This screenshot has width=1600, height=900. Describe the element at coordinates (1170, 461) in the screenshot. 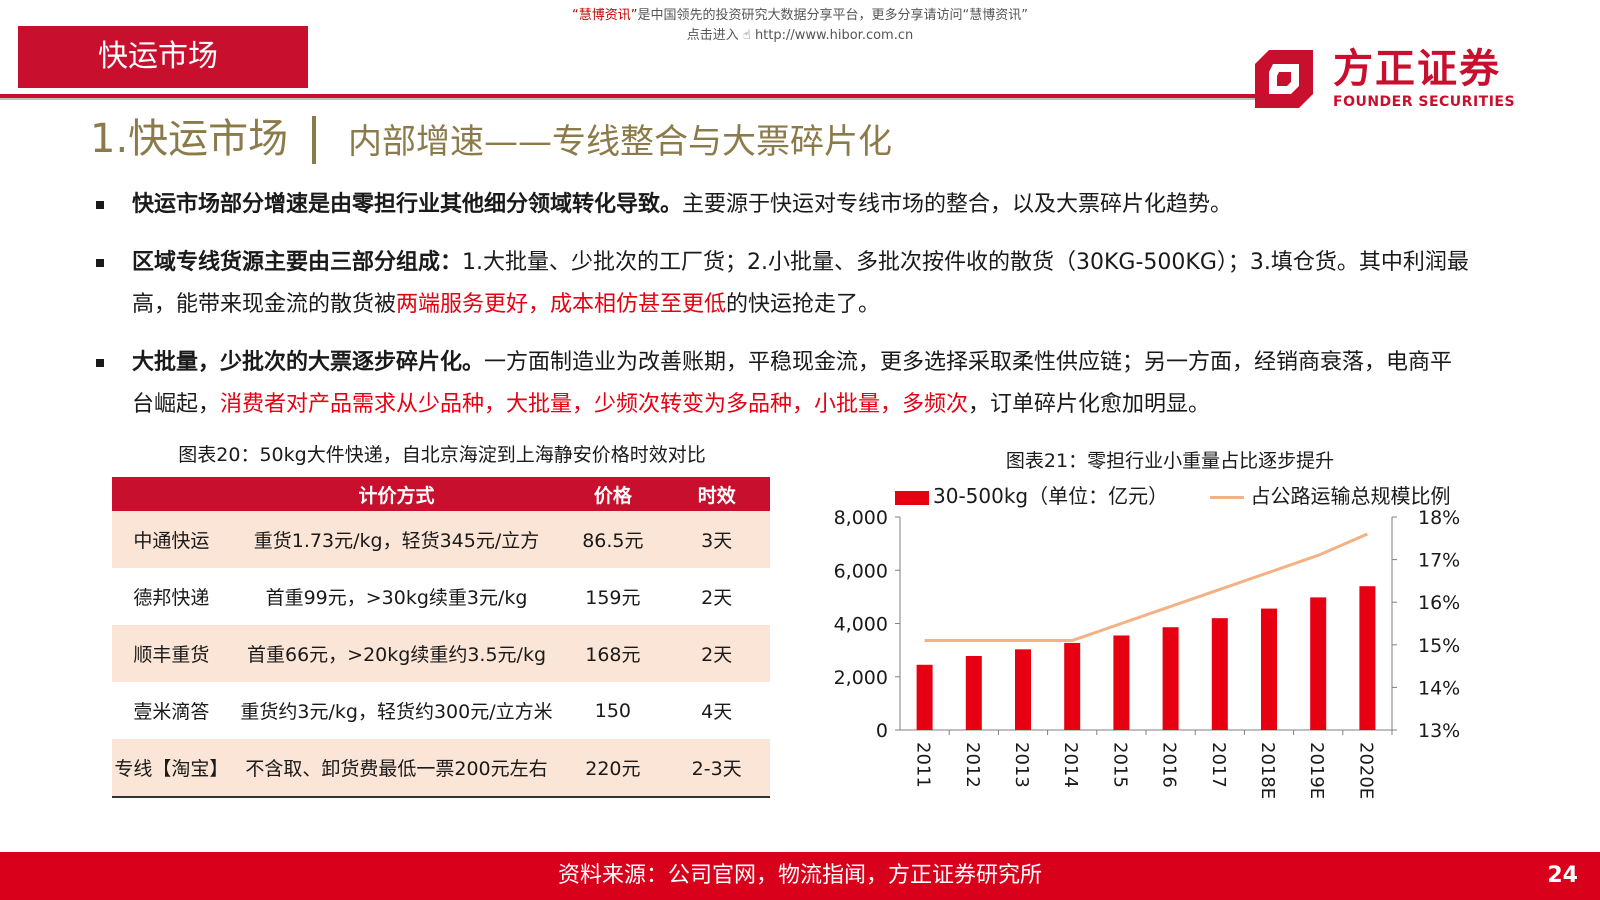

I see `chart-caption: 图表21：零担行业小重量占比逐步提升` at that location.